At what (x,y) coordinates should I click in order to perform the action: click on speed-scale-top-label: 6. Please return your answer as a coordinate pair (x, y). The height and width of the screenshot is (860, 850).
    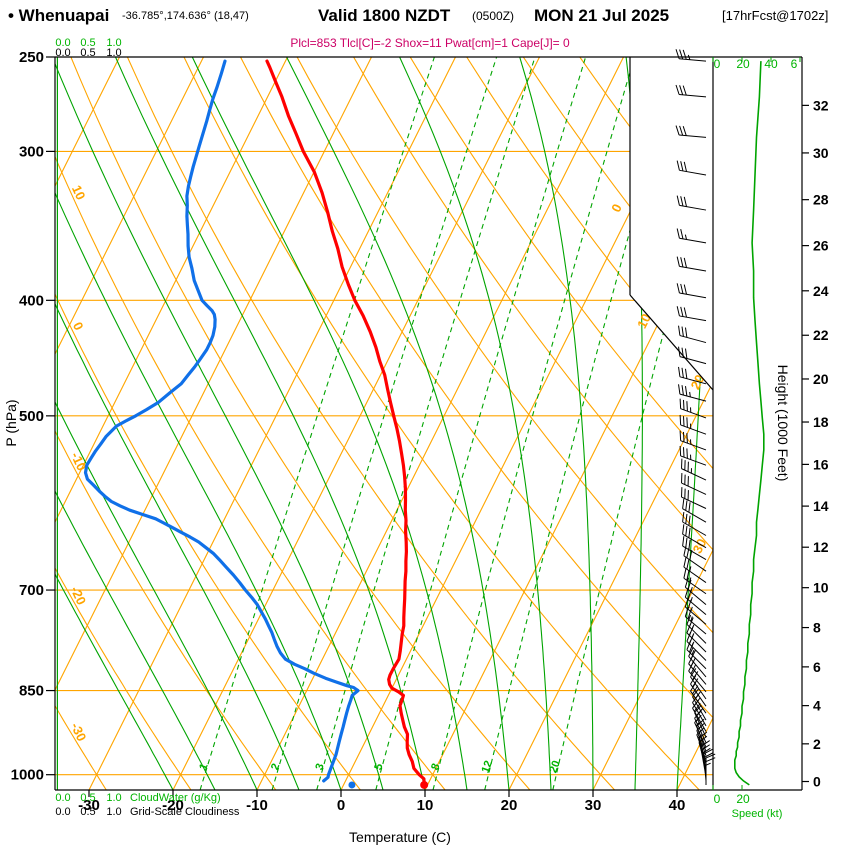
    Looking at the image, I should click on (794, 64).